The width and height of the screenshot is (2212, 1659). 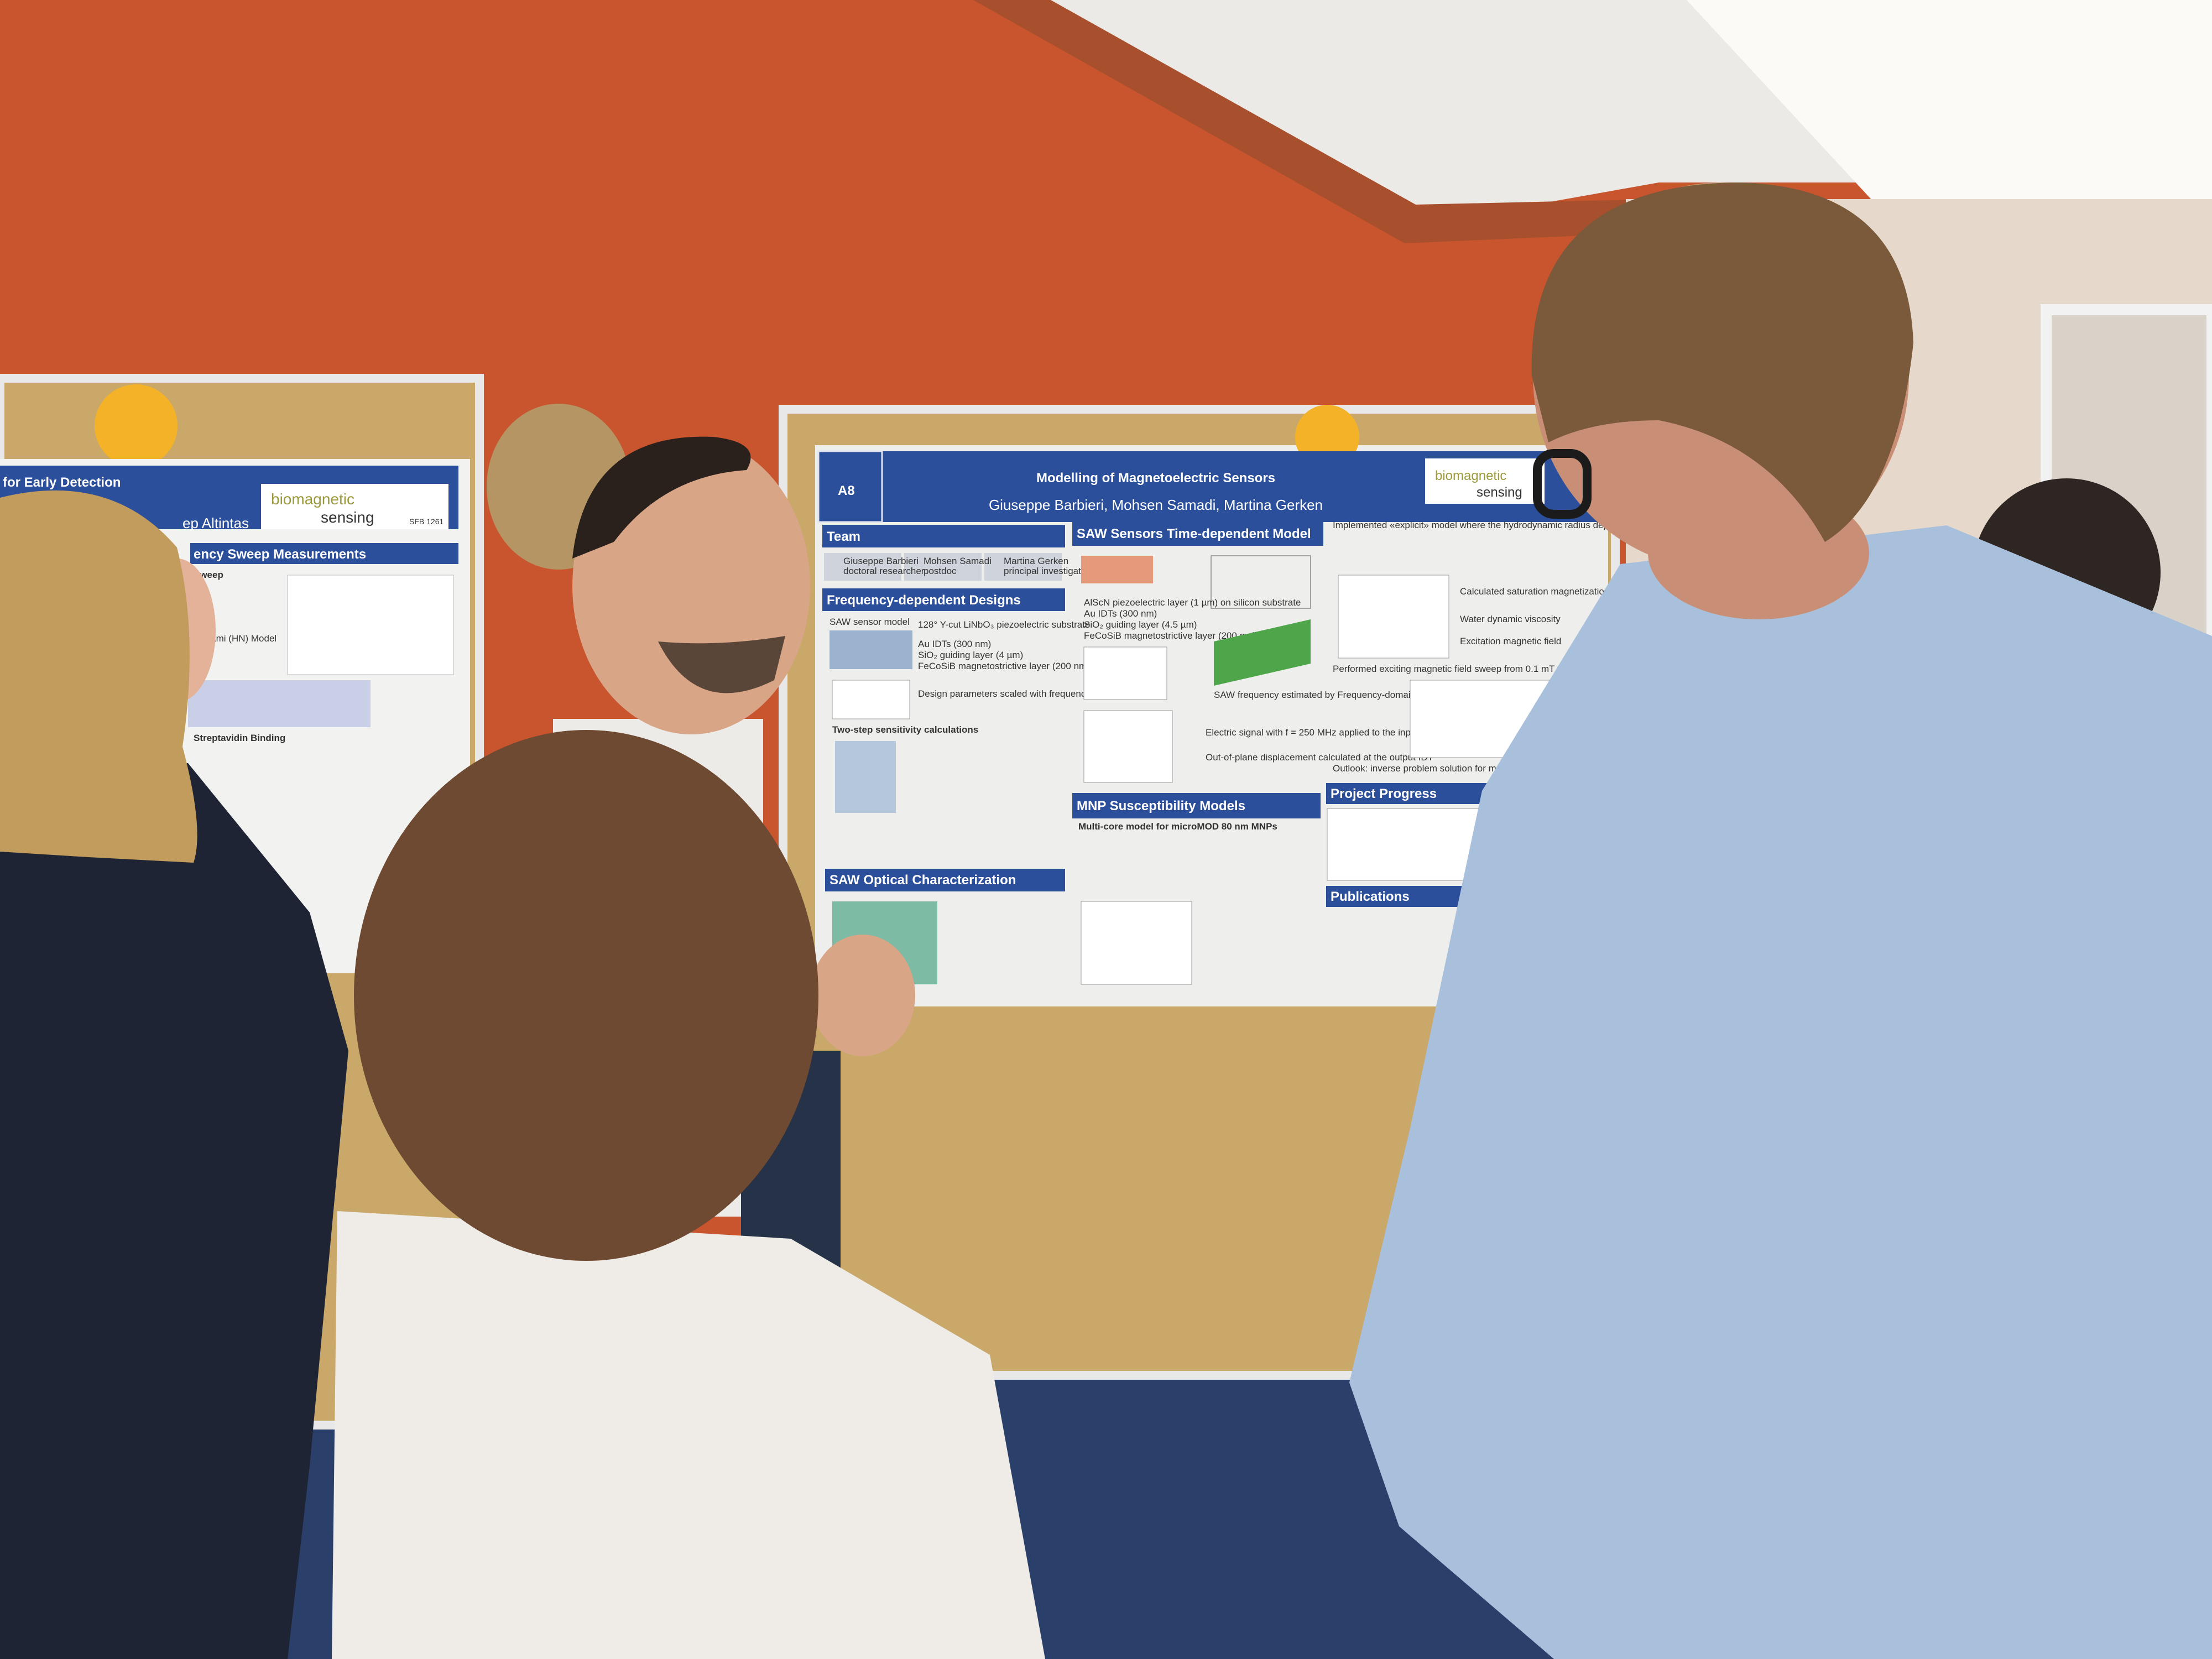 I want to click on left-logo, so click(x=355, y=507).